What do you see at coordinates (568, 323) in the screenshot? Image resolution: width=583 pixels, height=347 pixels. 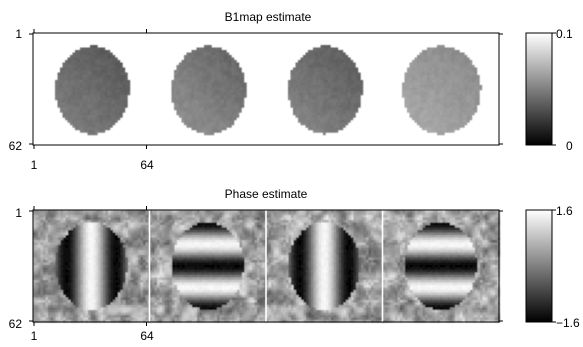 I see `phase-colorbar-min-label: −1.6` at bounding box center [568, 323].